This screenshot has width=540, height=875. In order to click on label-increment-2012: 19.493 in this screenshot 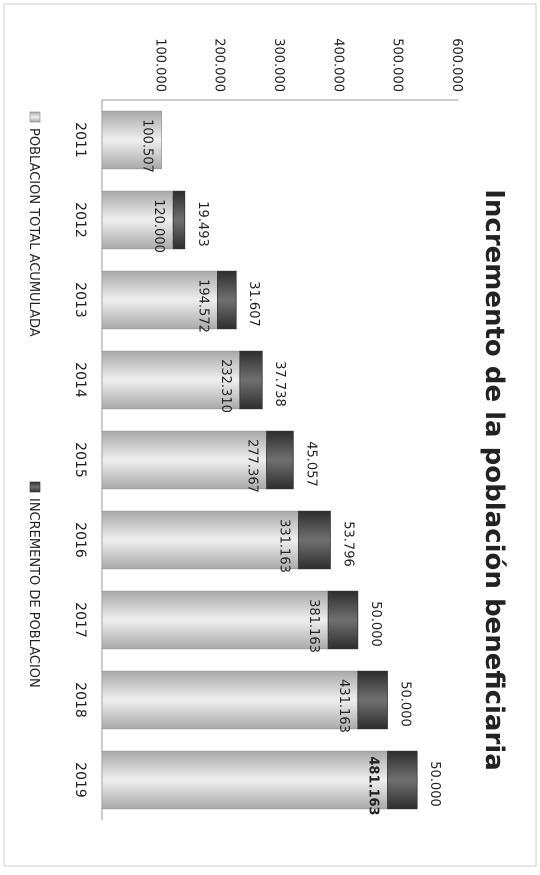, I will do `click(202, 224)`.